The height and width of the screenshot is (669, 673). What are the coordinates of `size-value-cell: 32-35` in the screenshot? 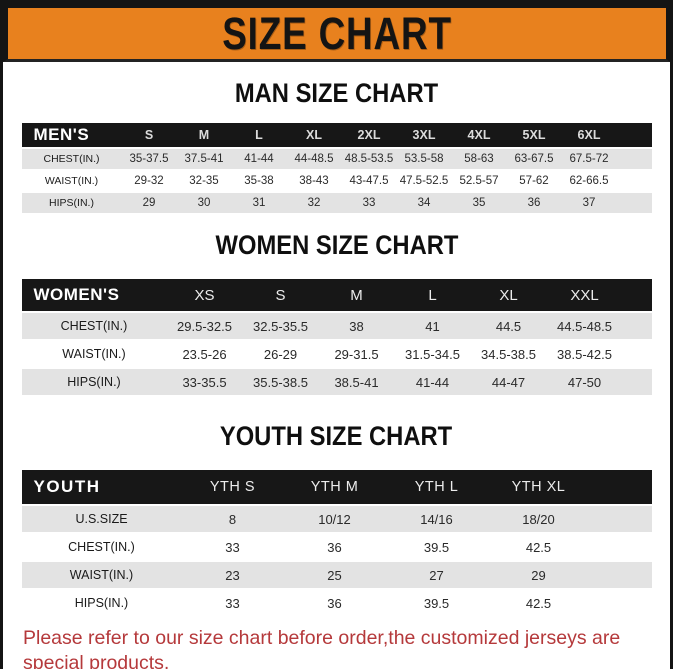 It's located at (204, 181).